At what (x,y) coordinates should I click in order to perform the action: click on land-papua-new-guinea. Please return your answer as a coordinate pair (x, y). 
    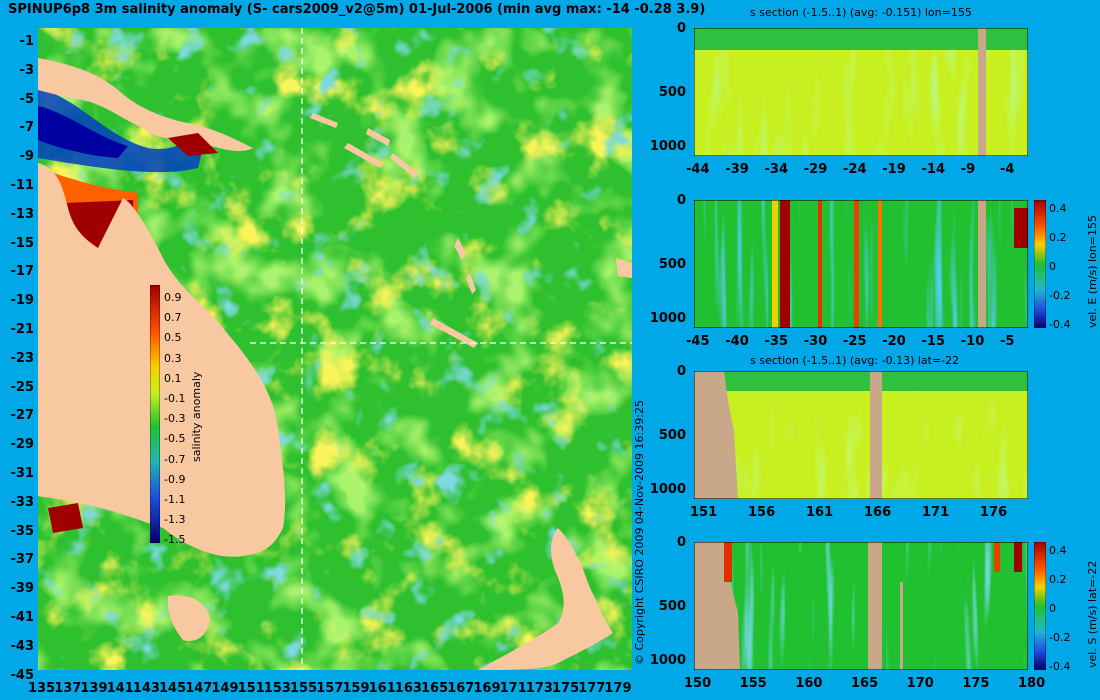
    Looking at the image, I should click on (145, 104).